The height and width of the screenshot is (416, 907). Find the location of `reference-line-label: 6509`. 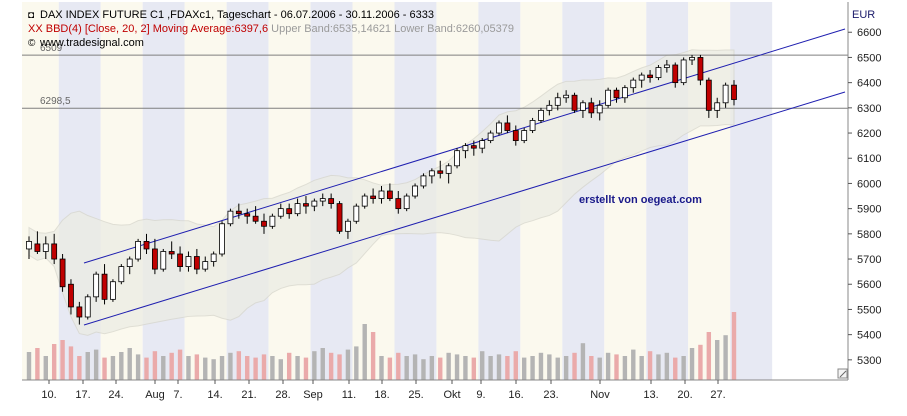

reference-line-label: 6509 is located at coordinates (51, 48).